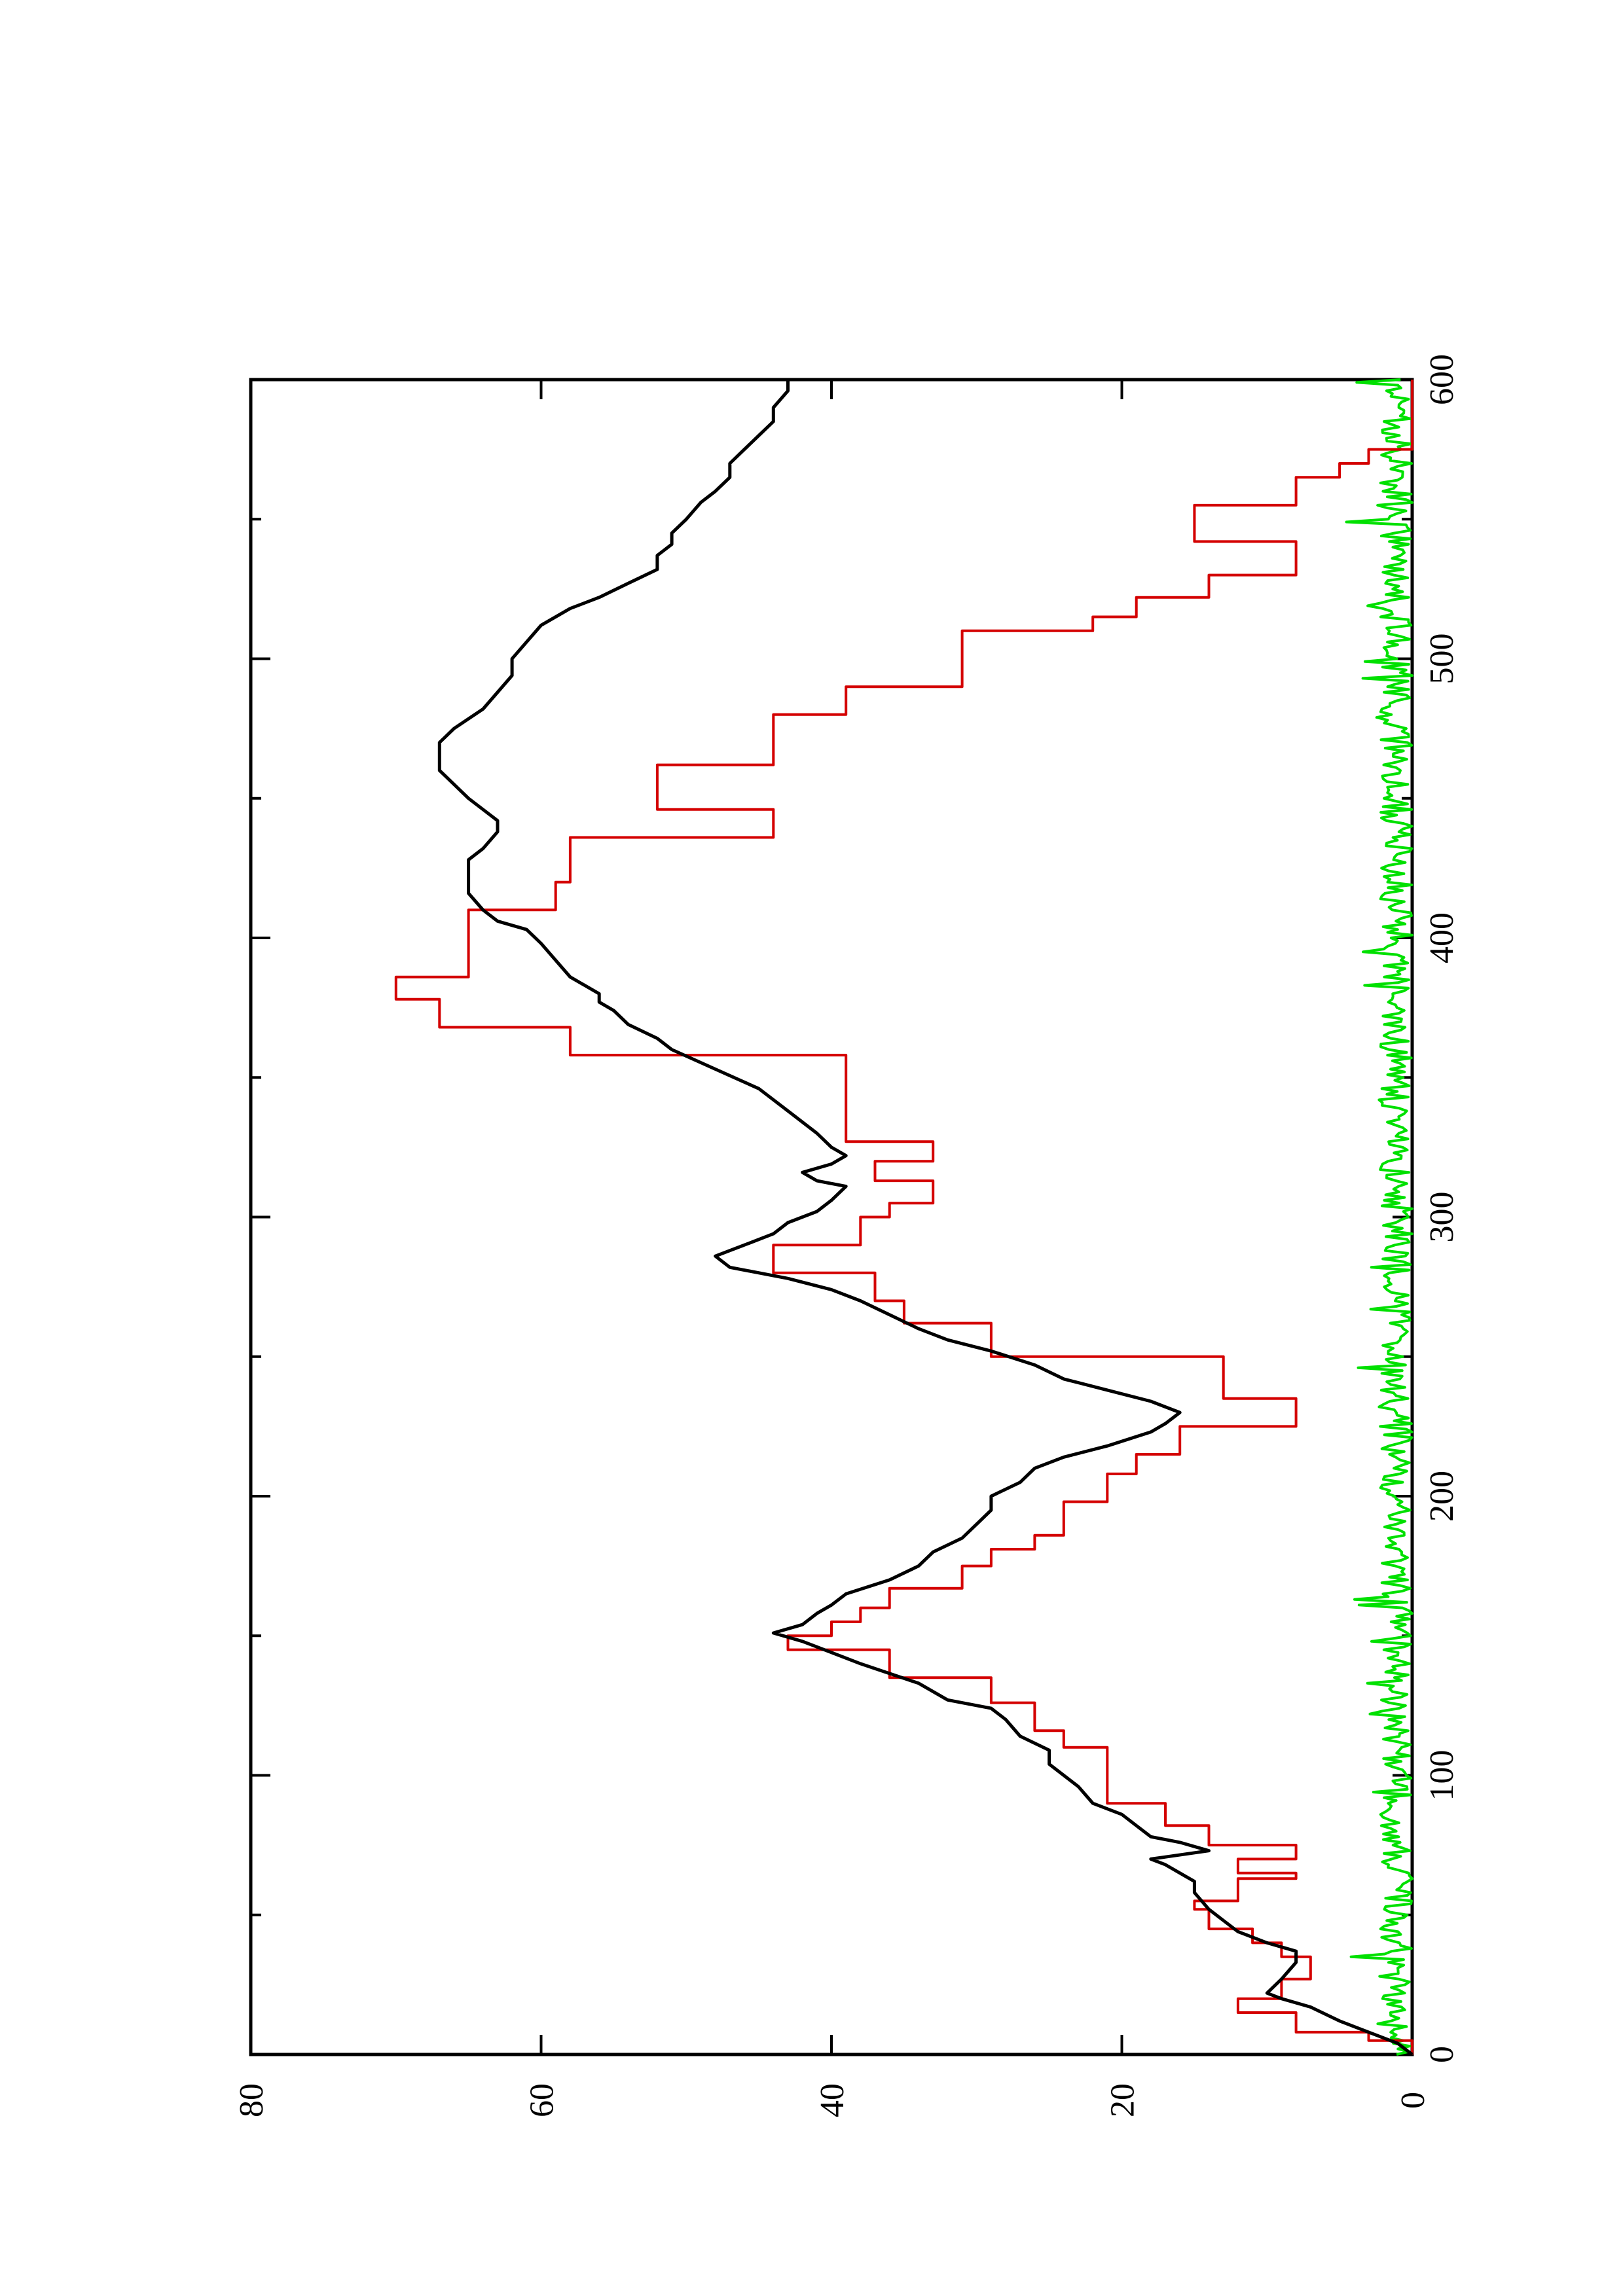  Describe the element at coordinates (542, 2100) in the screenshot. I see `y-tick-label: 60` at that location.